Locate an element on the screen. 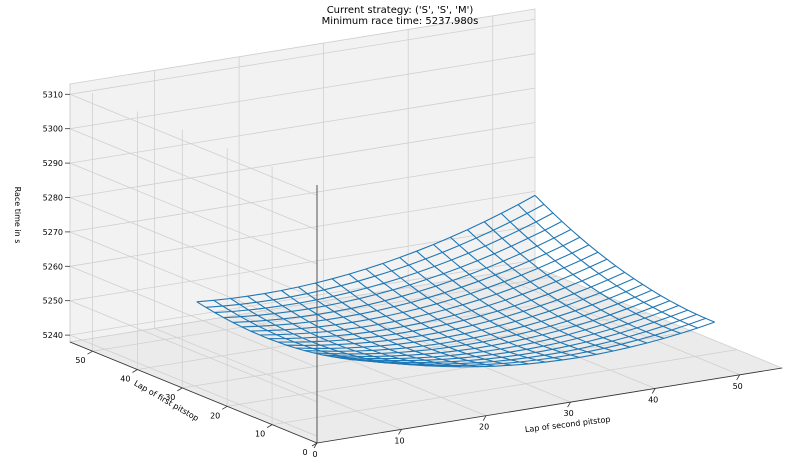 The width and height of the screenshot is (800, 463). z-tick-label: 5270 is located at coordinates (53, 232).